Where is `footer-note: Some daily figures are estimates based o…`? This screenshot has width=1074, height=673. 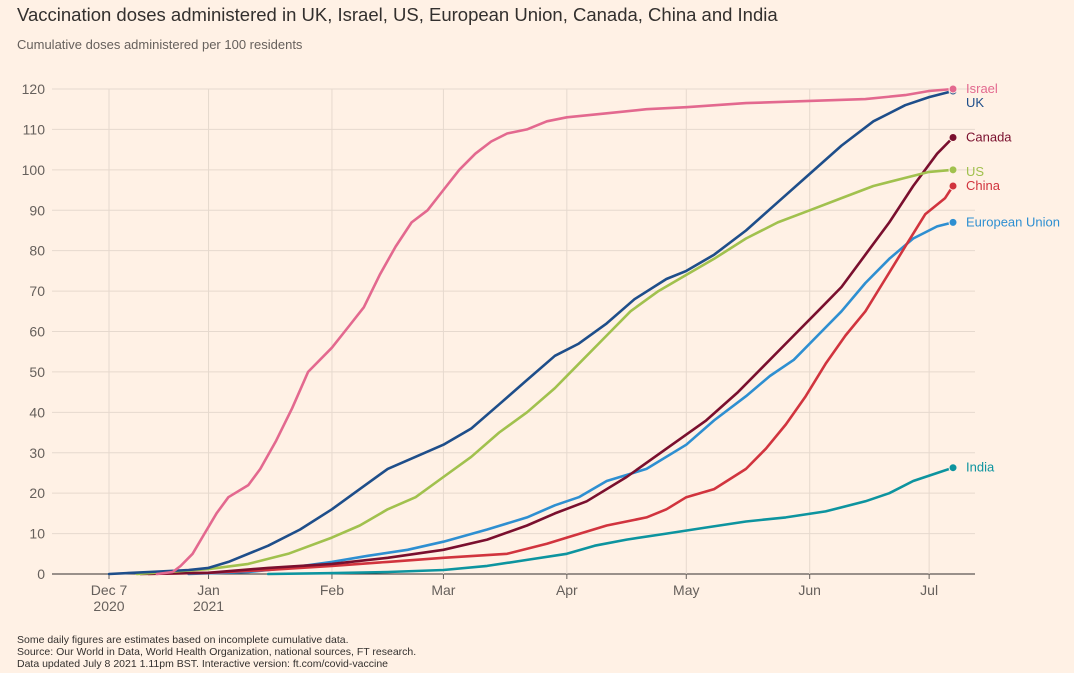 footer-note: Some daily figures are estimates based o… is located at coordinates (183, 640).